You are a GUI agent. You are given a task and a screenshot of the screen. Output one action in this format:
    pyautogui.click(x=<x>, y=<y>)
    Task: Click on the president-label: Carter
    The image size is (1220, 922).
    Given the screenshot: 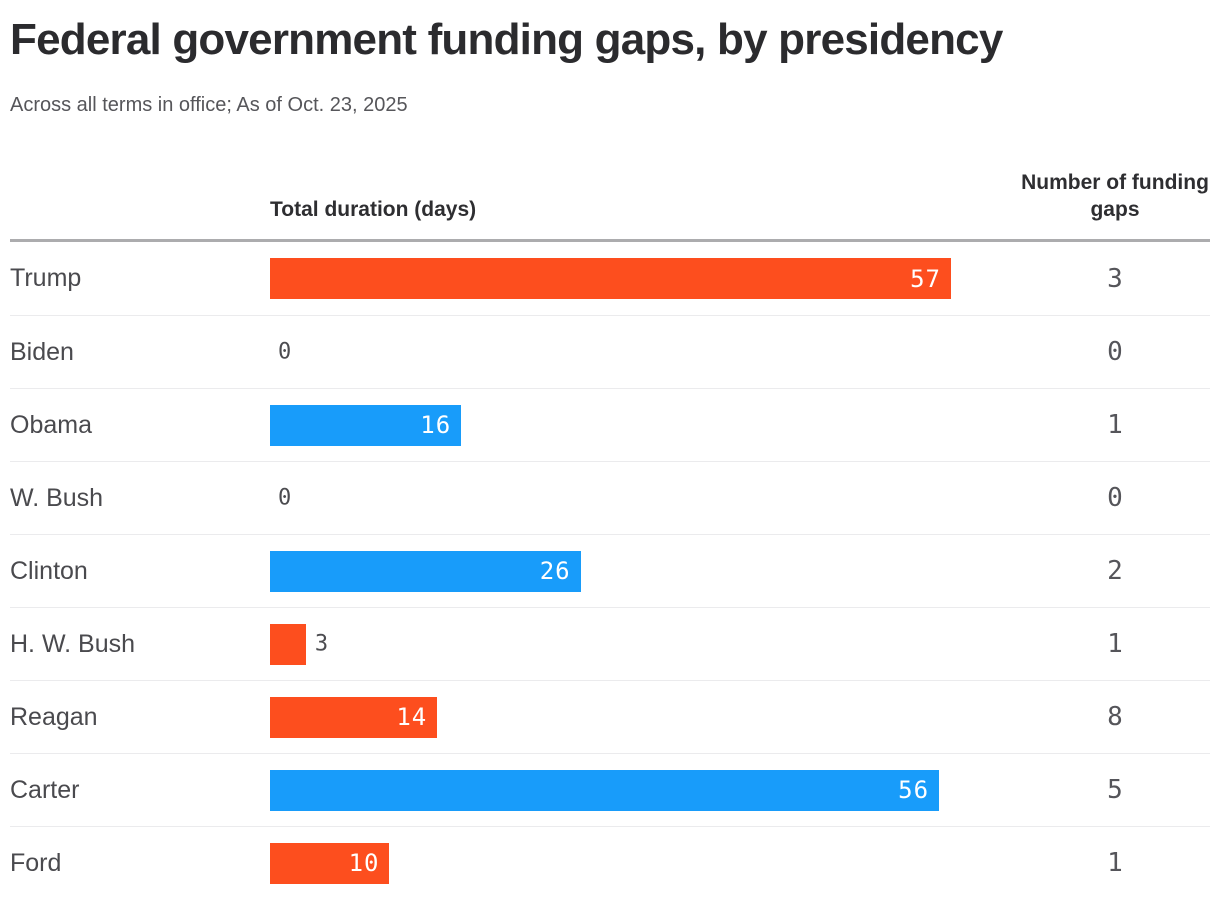 What is the action you would take?
    pyautogui.click(x=45, y=789)
    